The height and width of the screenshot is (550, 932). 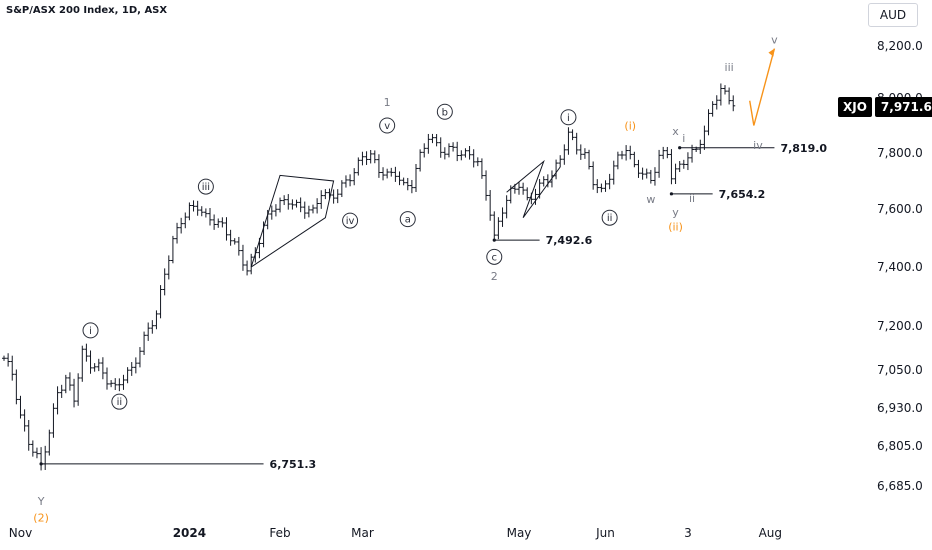 I want to click on symbol-label: XJO, so click(x=855, y=107).